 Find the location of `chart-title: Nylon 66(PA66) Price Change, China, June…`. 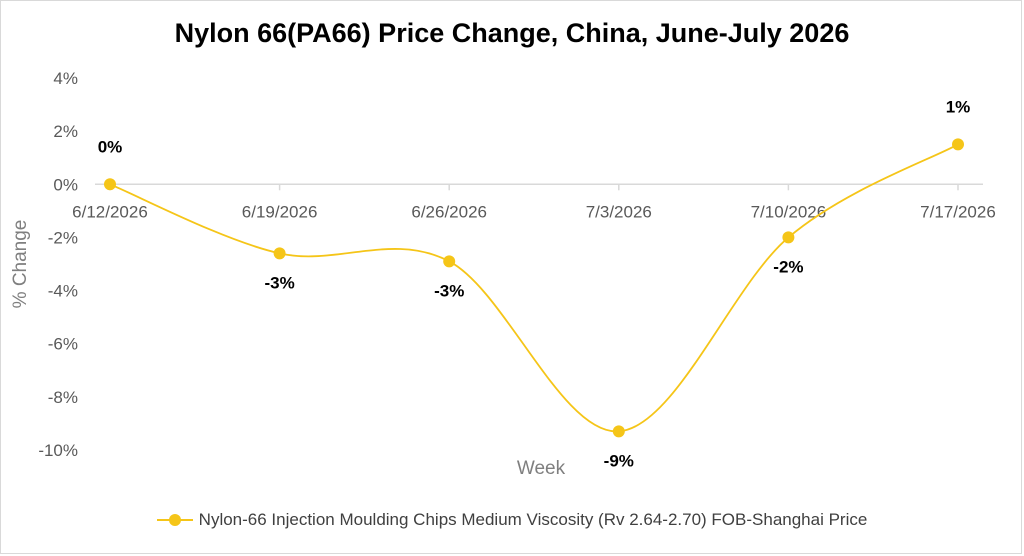

chart-title: Nylon 66(PA66) Price Change, China, June… is located at coordinates (512, 33).